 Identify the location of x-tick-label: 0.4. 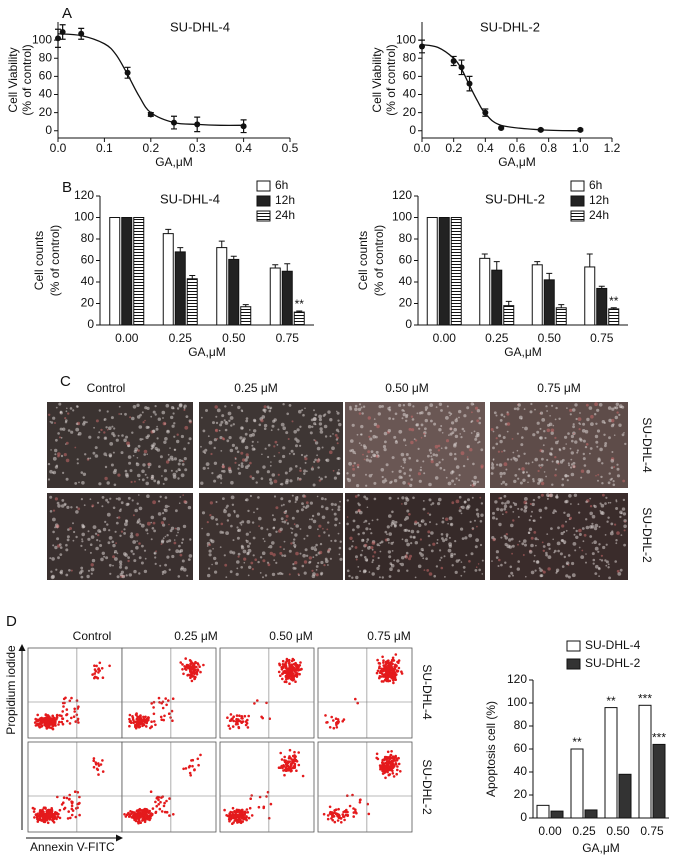
(485, 148).